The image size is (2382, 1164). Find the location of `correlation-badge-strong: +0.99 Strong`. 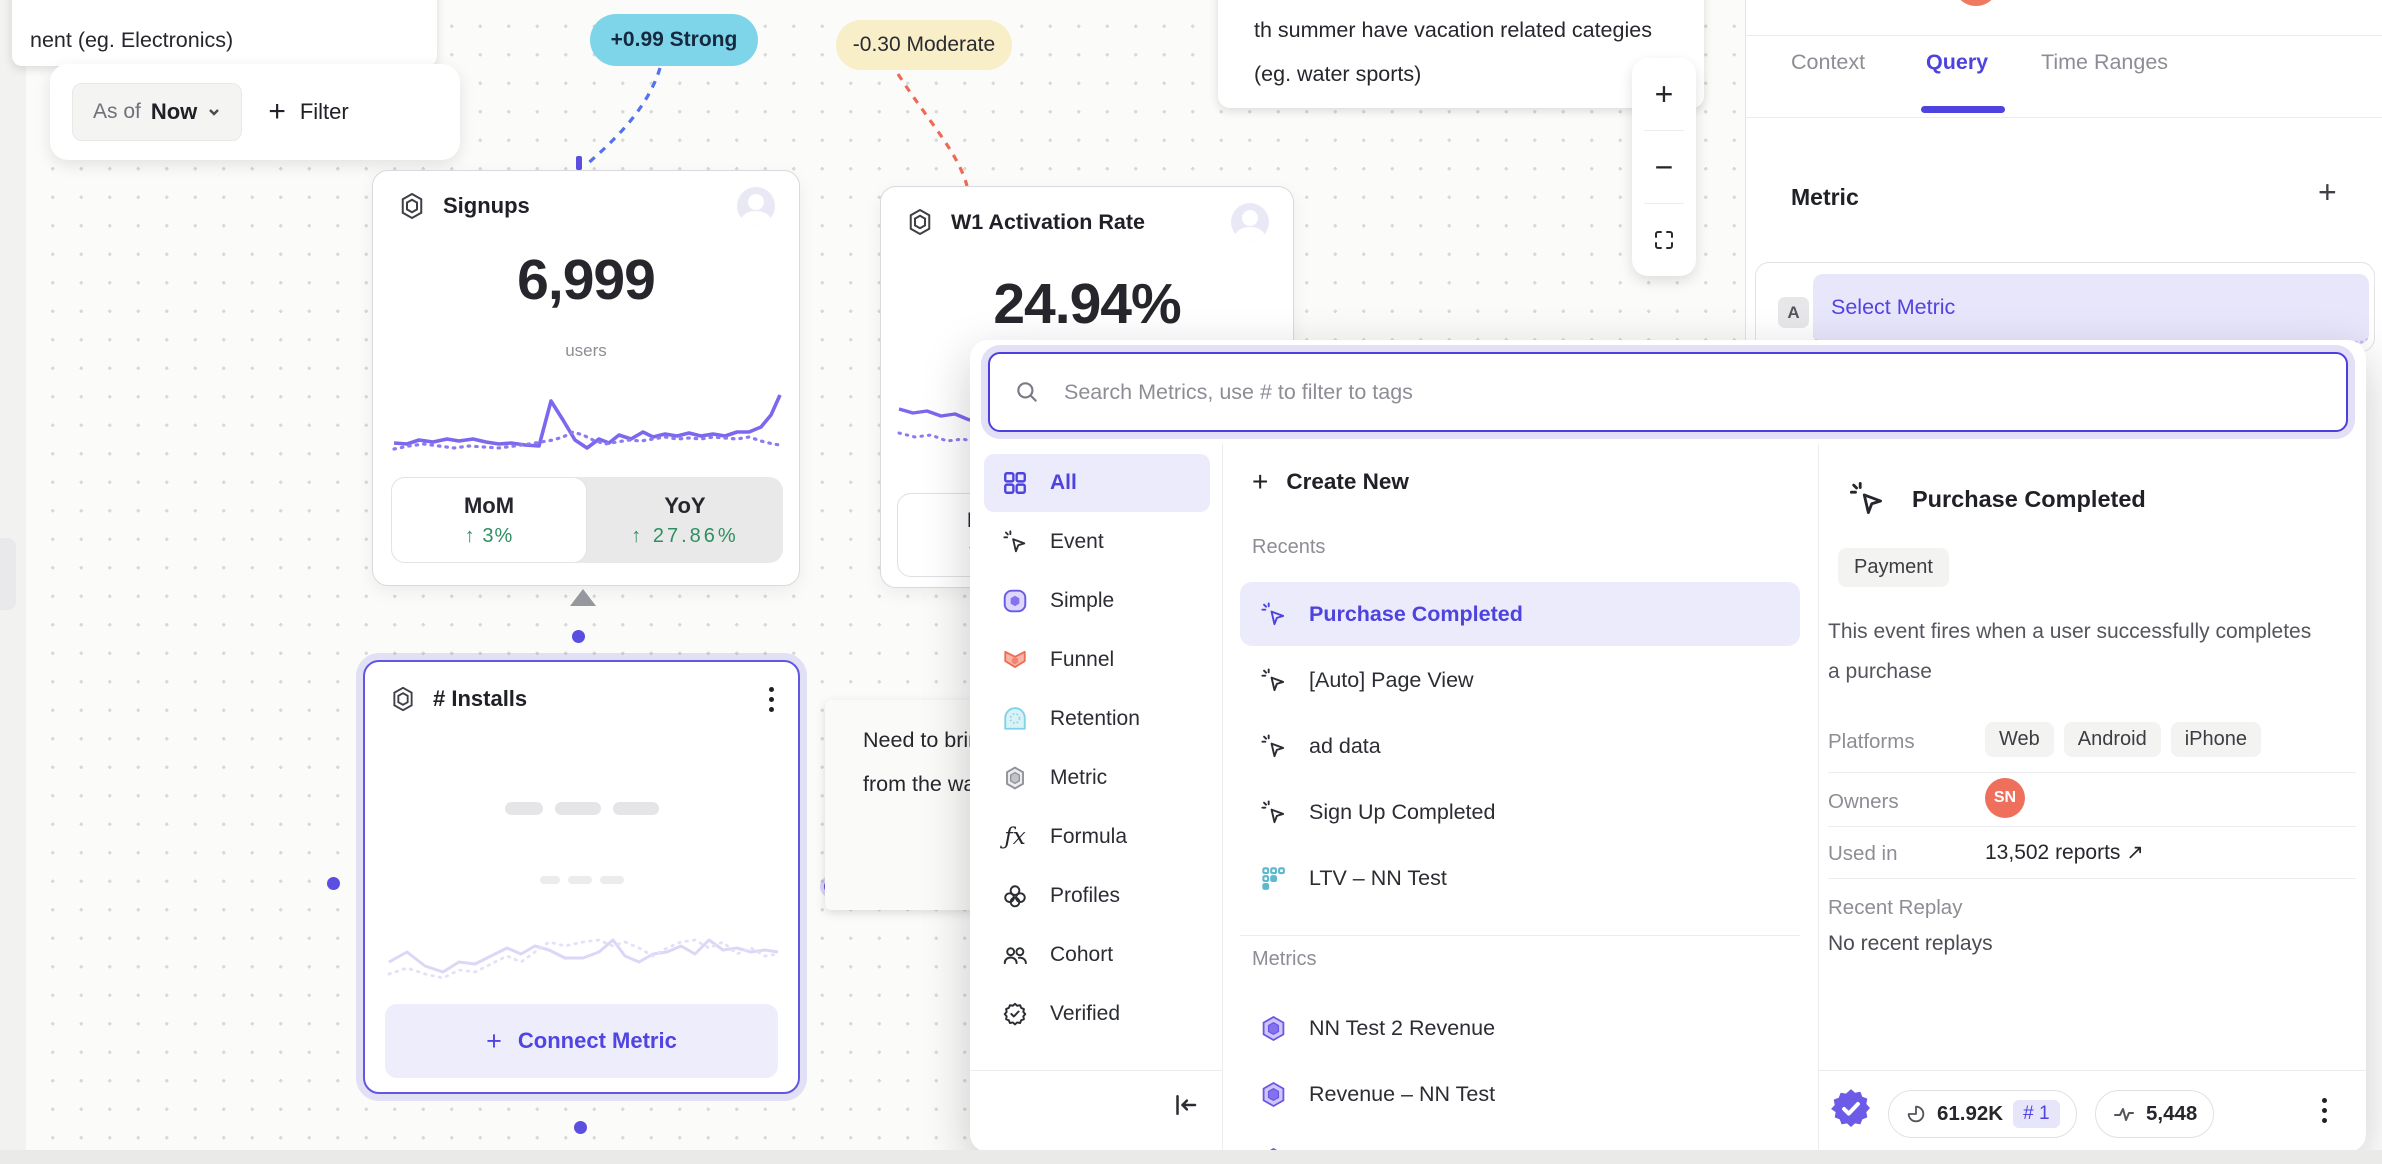

correlation-badge-strong: +0.99 Strong is located at coordinates (674, 40).